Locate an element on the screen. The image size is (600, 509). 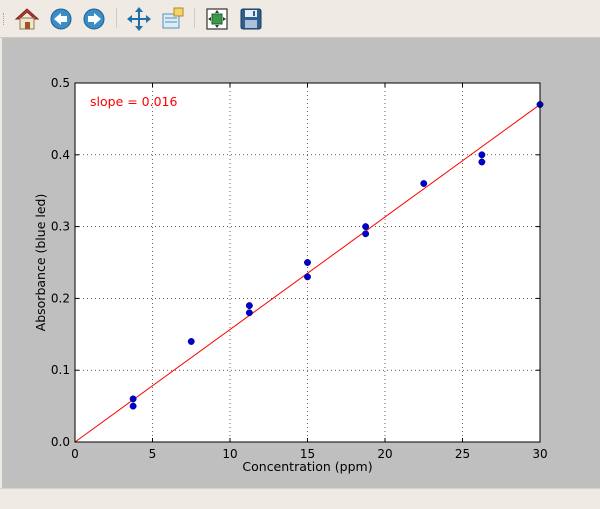
x-axis-label: Concentration (ppm) is located at coordinates (307, 466).